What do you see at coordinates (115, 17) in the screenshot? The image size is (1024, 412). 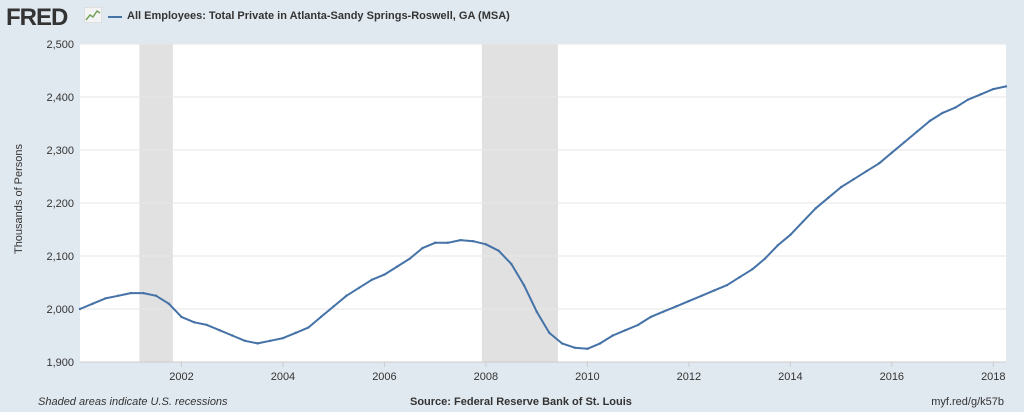 I see `legend-swatch` at bounding box center [115, 17].